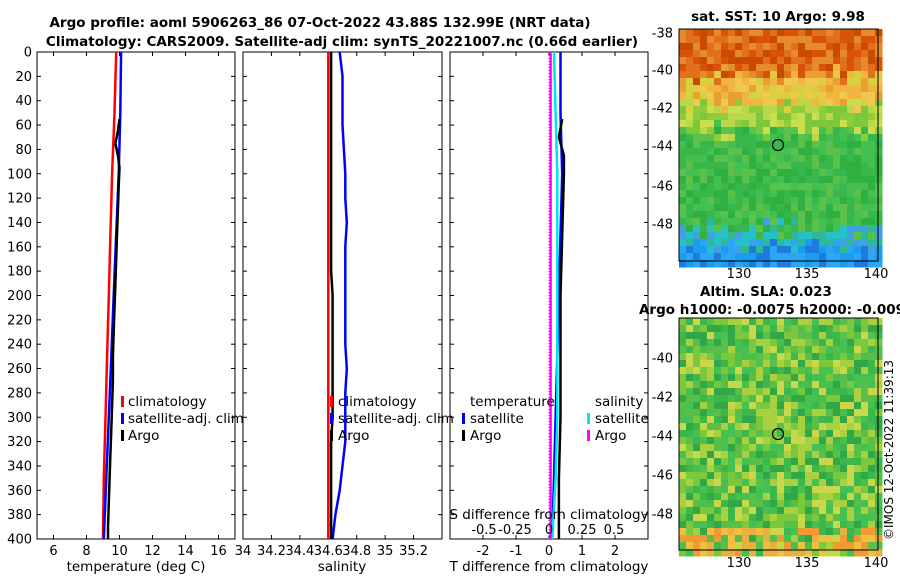 Image resolution: width=900 pixels, height=580 pixels. What do you see at coordinates (778, 145) in the screenshot?
I see `sst-map-frame` at bounding box center [778, 145].